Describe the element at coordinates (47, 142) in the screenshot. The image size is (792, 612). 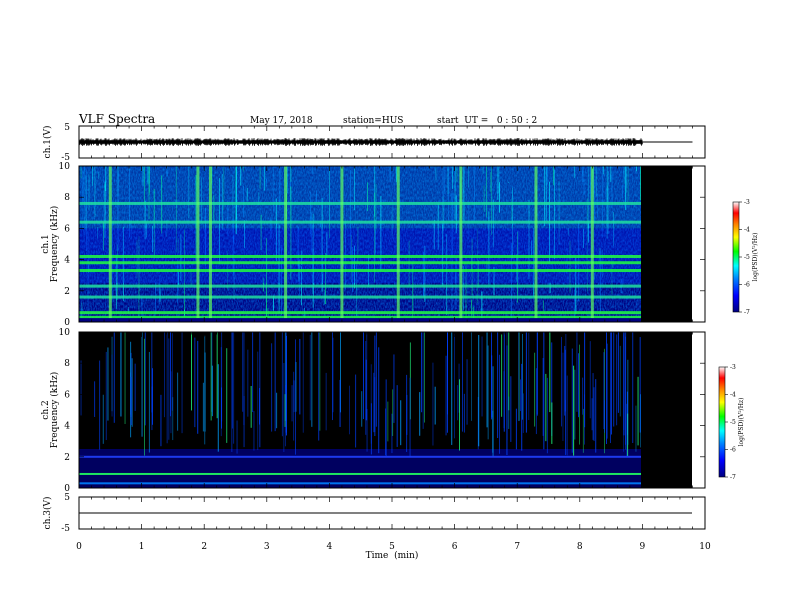
I see `ch1-waveform-ylabel: ch.1(V)` at that location.